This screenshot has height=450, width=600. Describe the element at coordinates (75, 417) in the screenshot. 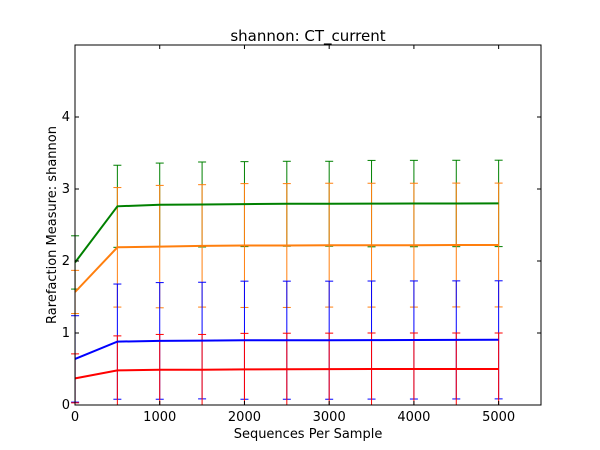

I see `x-tick-label: 0` at that location.